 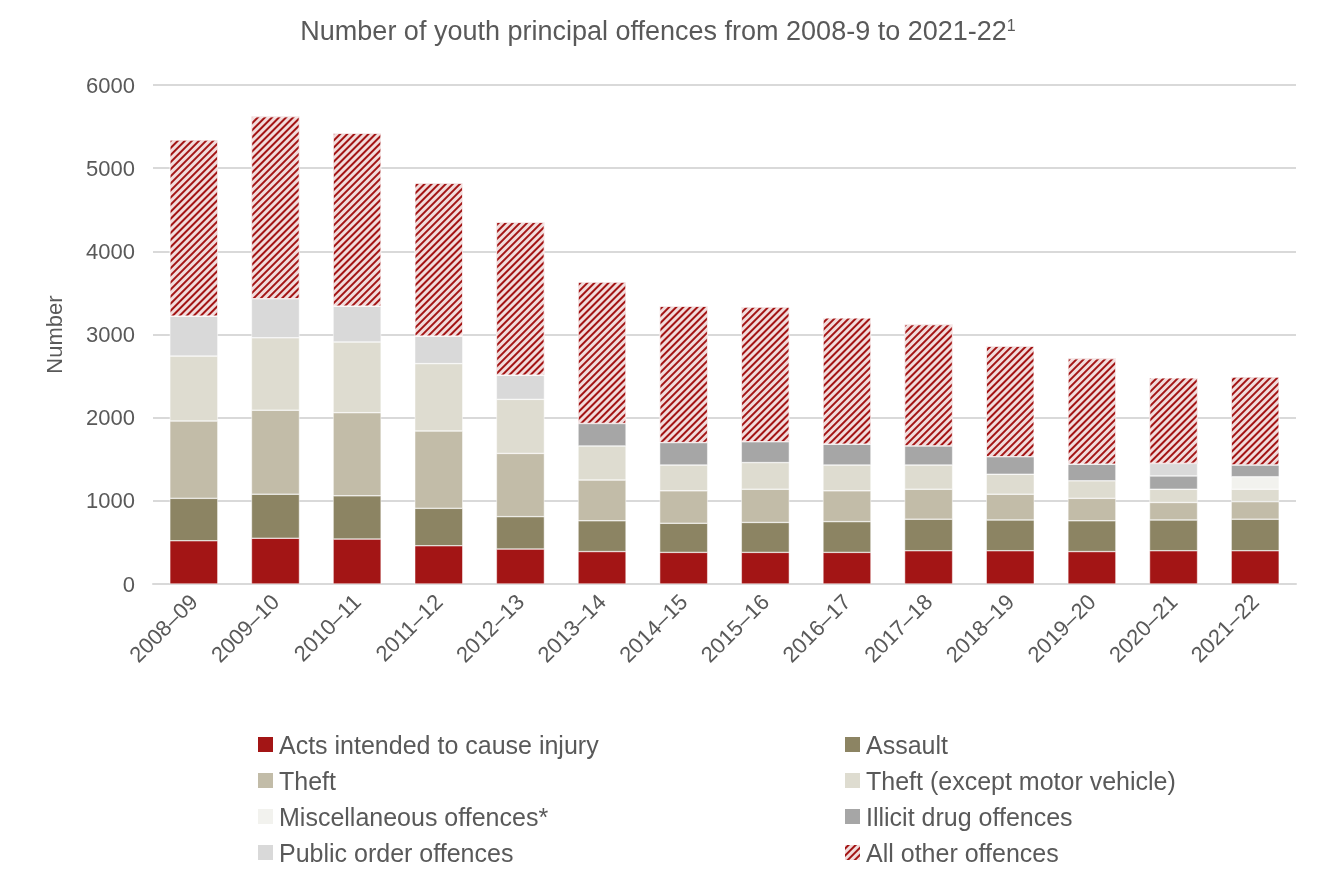 I want to click on y-tick-label: 1000, so click(x=110, y=501).